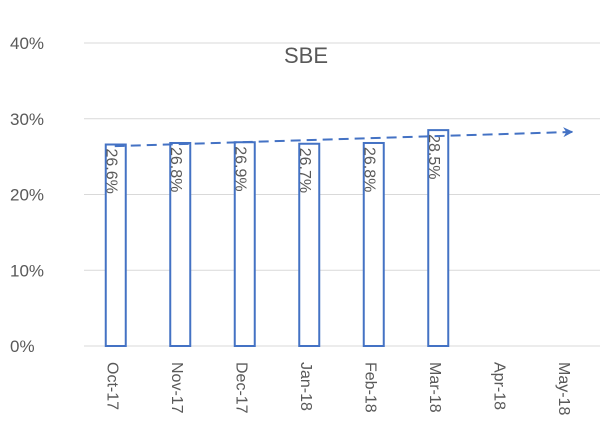  Describe the element at coordinates (111, 171) in the screenshot. I see `data-label: 26.6%` at that location.